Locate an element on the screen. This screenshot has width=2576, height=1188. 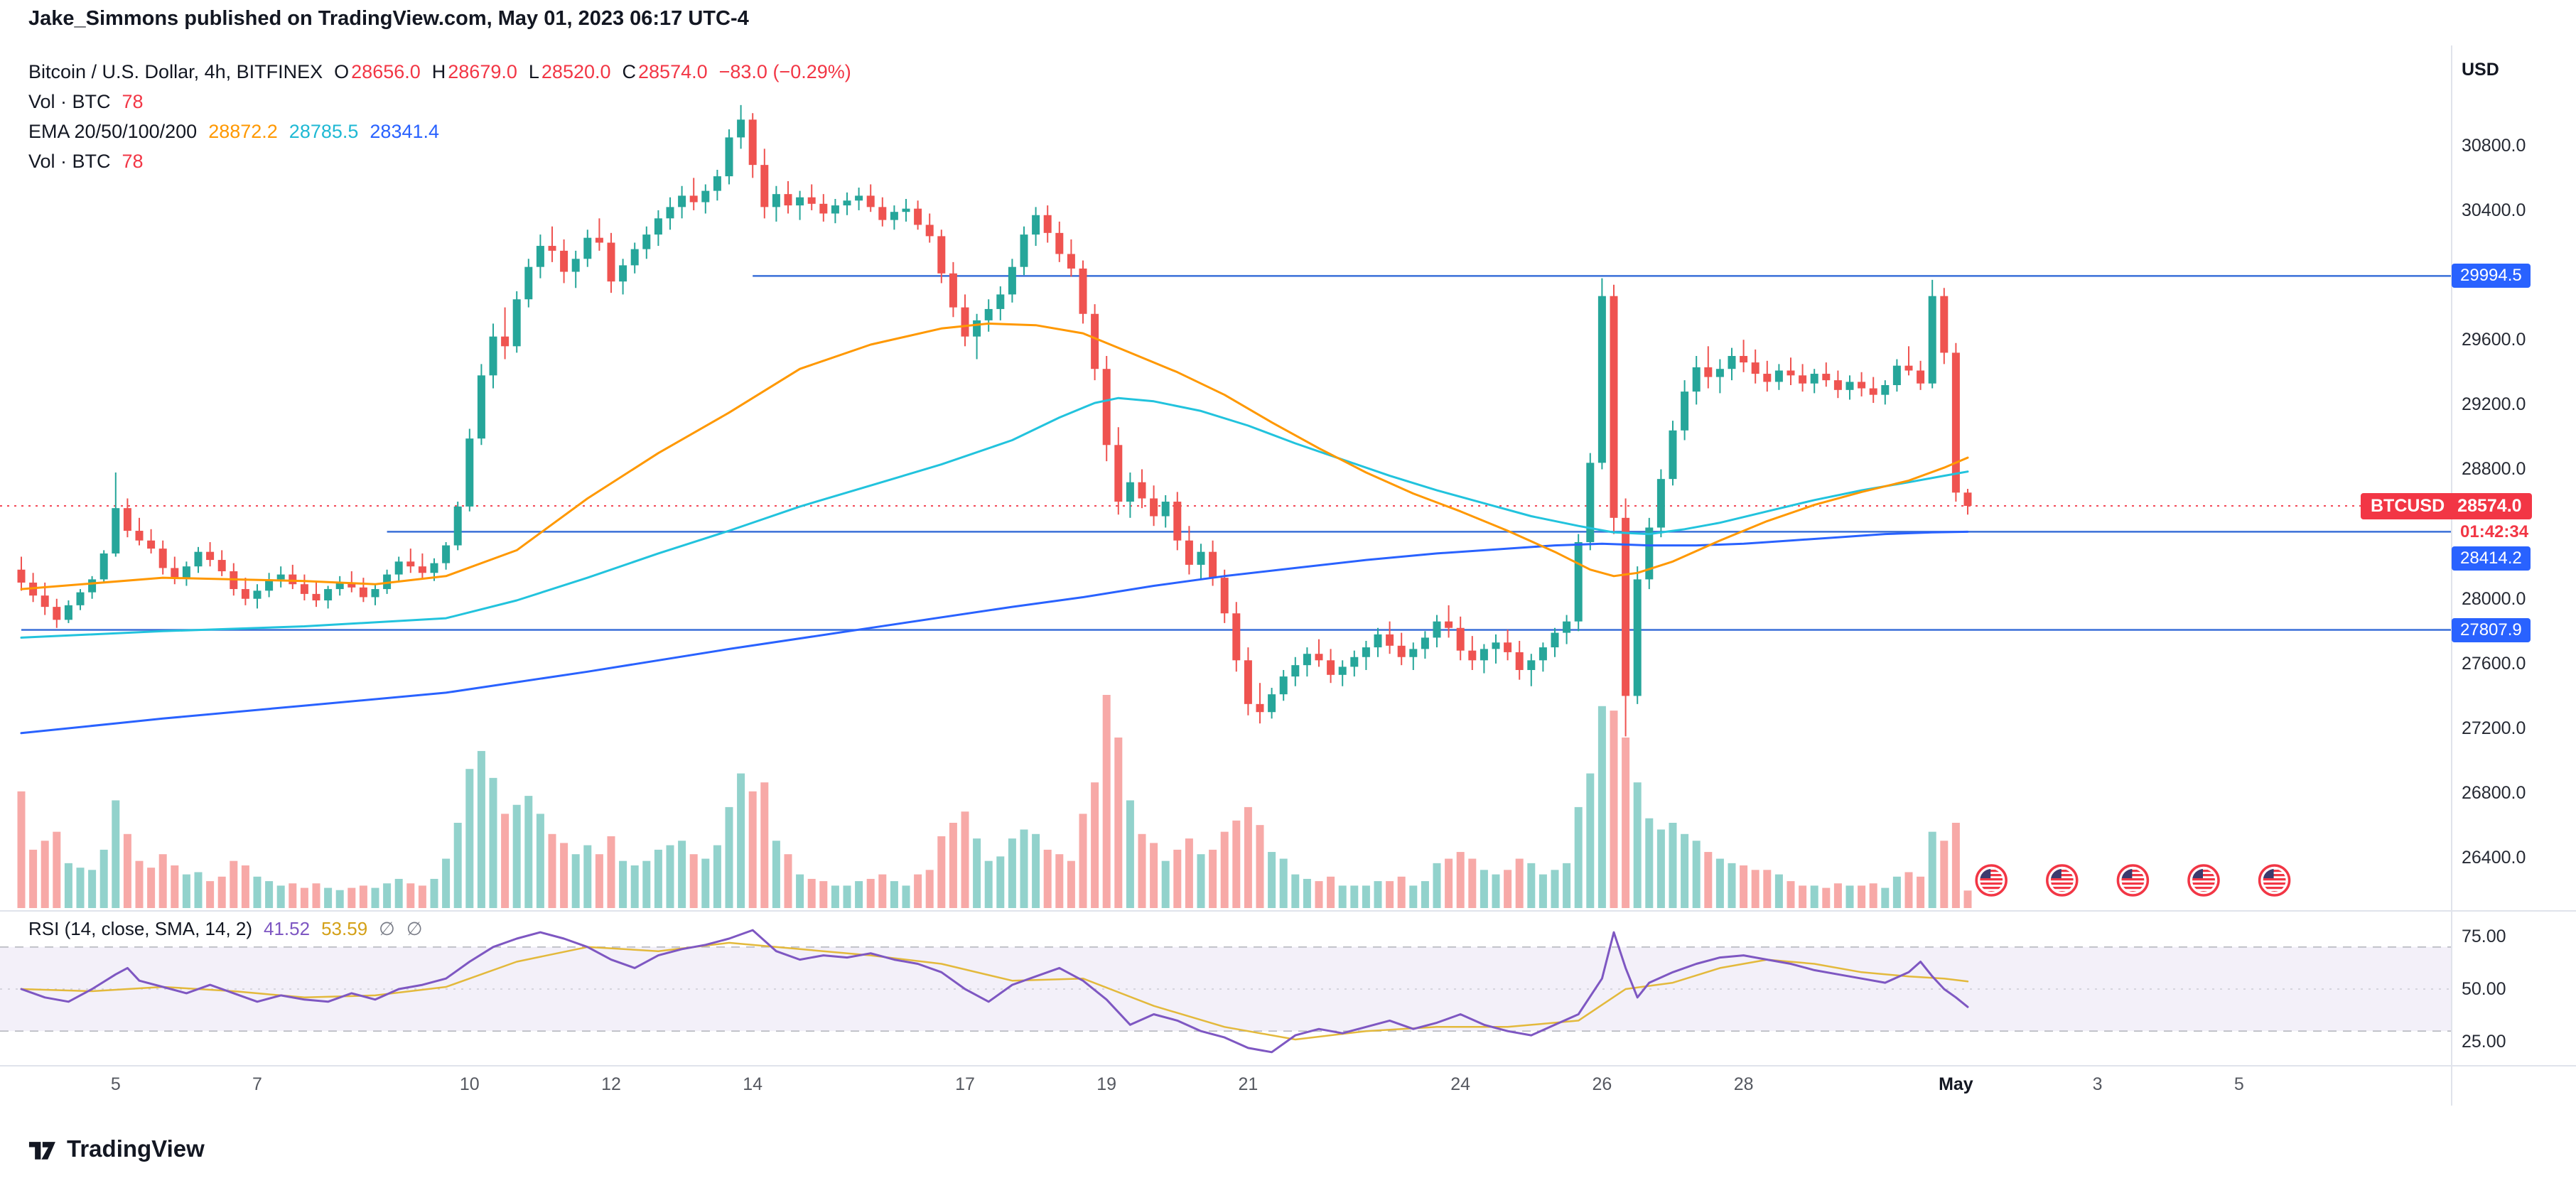
price-level-badge: 27807.9 is located at coordinates (2491, 629).